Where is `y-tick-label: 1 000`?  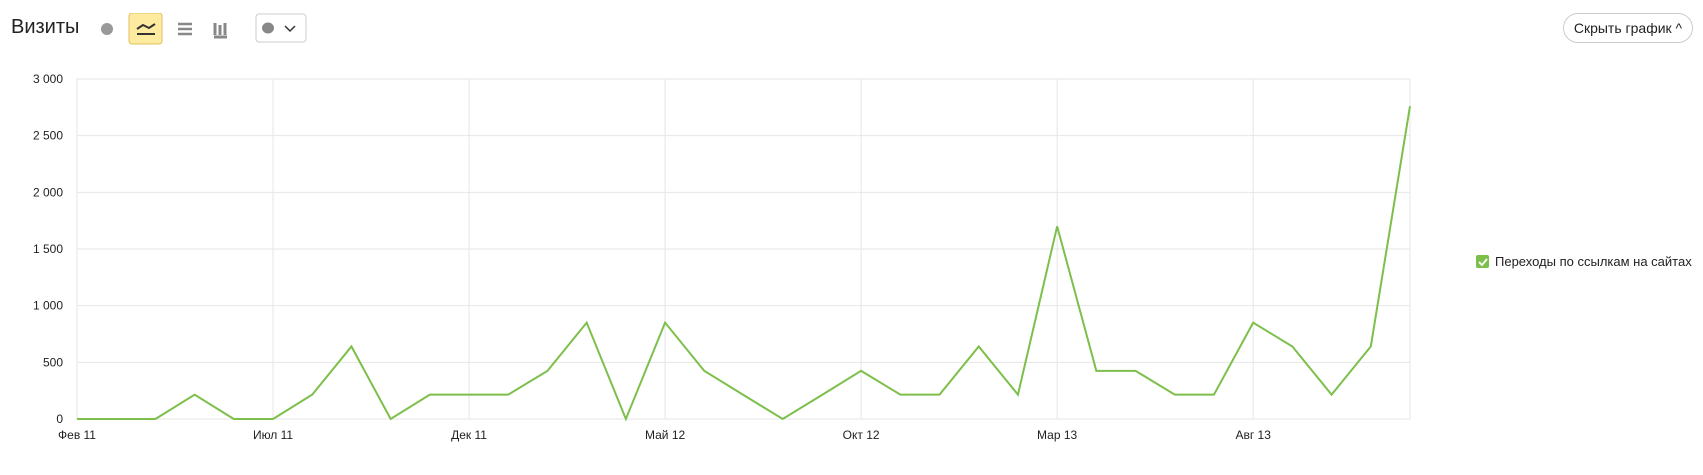
y-tick-label: 1 000 is located at coordinates (48, 306).